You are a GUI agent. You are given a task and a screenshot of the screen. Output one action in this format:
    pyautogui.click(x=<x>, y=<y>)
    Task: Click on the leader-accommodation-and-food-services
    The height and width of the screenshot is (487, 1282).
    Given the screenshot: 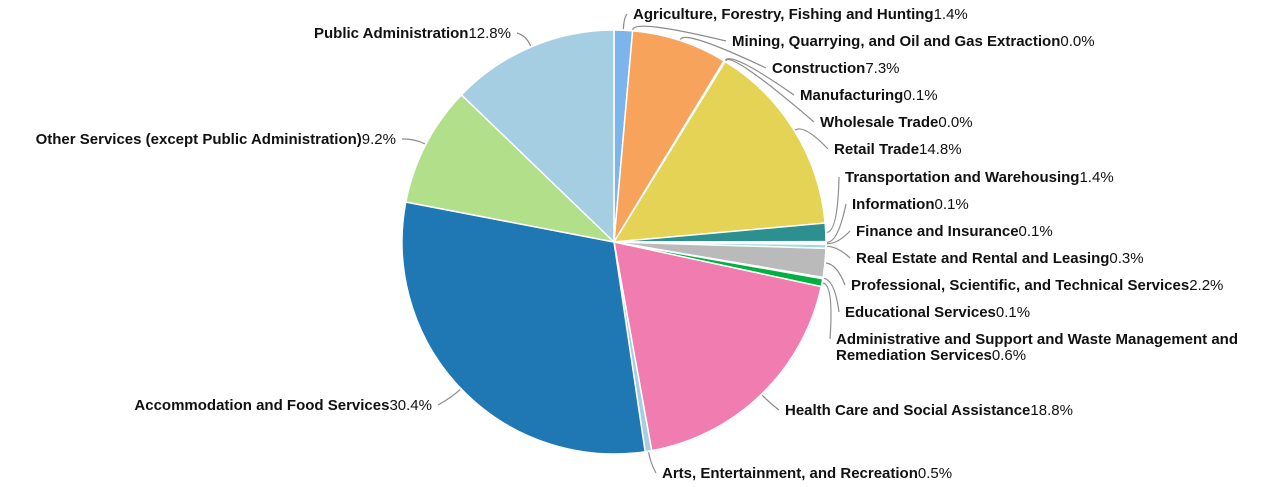 What is the action you would take?
    pyautogui.click(x=449, y=397)
    